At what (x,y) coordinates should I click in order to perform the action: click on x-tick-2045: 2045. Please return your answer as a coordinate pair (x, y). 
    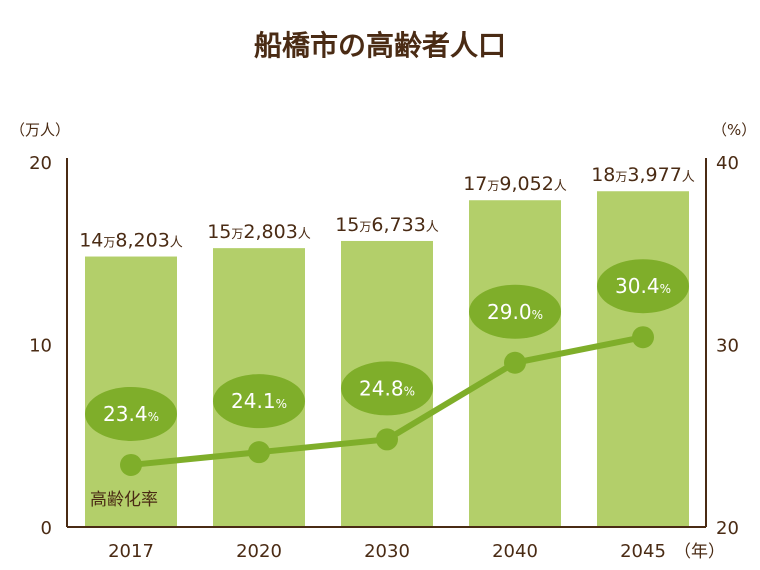
    Looking at the image, I should click on (643, 551).